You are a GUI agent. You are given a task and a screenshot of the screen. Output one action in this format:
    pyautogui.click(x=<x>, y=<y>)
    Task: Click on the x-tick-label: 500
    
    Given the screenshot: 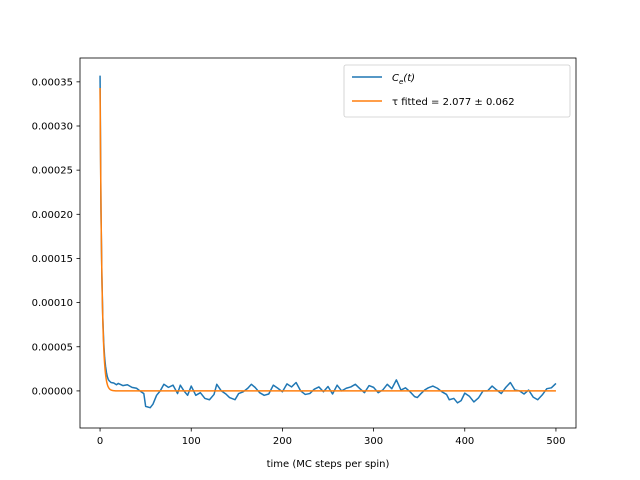 What is the action you would take?
    pyautogui.click(x=555, y=441)
    